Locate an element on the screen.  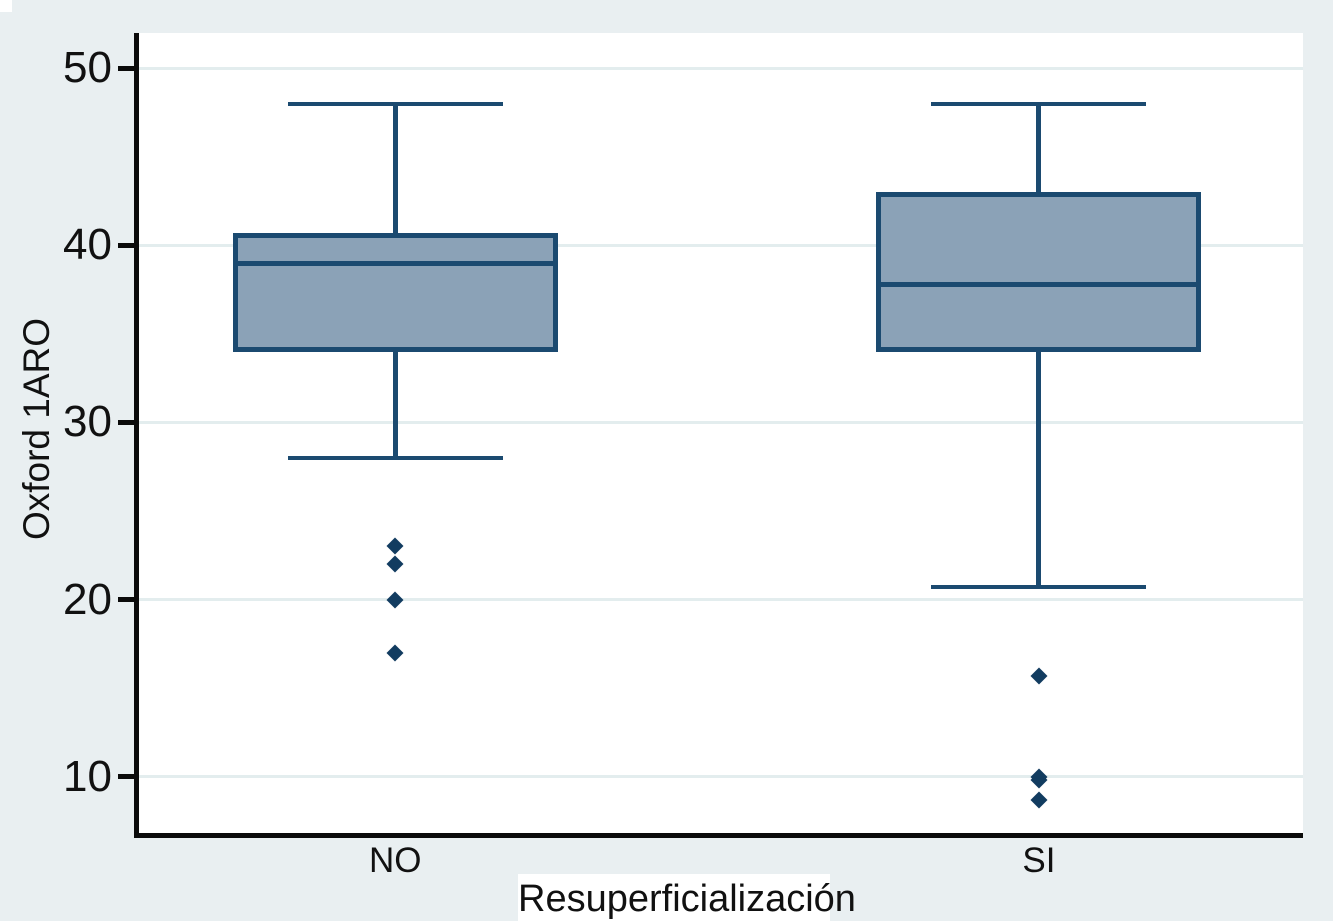
median-SI is located at coordinates (1039, 284).